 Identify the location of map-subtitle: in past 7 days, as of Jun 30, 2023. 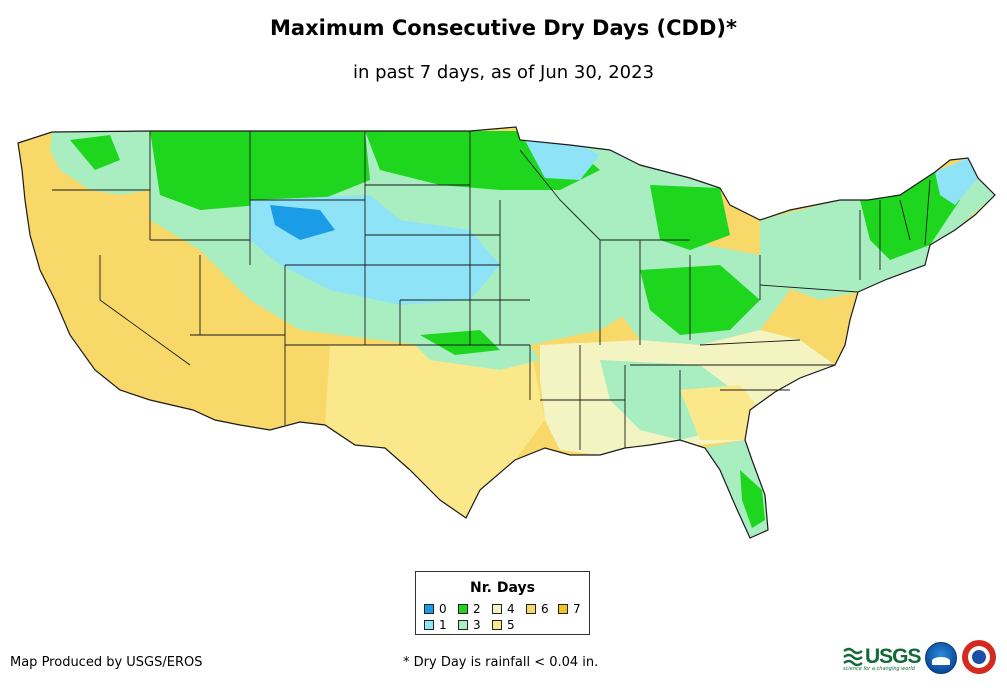
(503, 72).